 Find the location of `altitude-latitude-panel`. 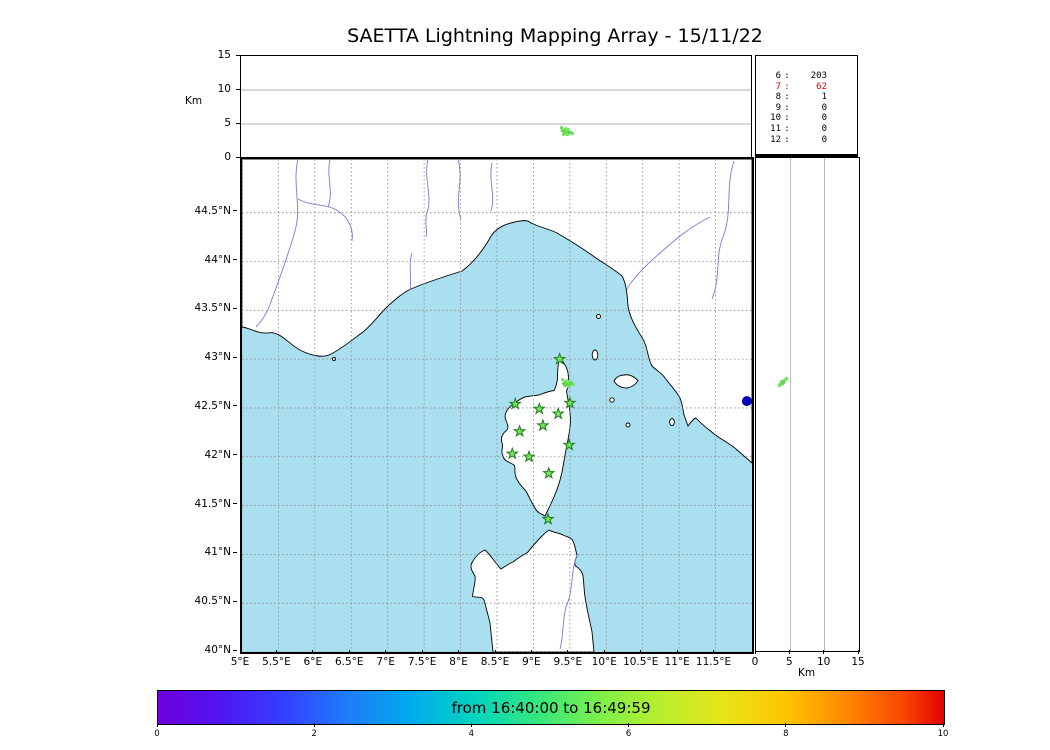

altitude-latitude-panel is located at coordinates (807, 404).